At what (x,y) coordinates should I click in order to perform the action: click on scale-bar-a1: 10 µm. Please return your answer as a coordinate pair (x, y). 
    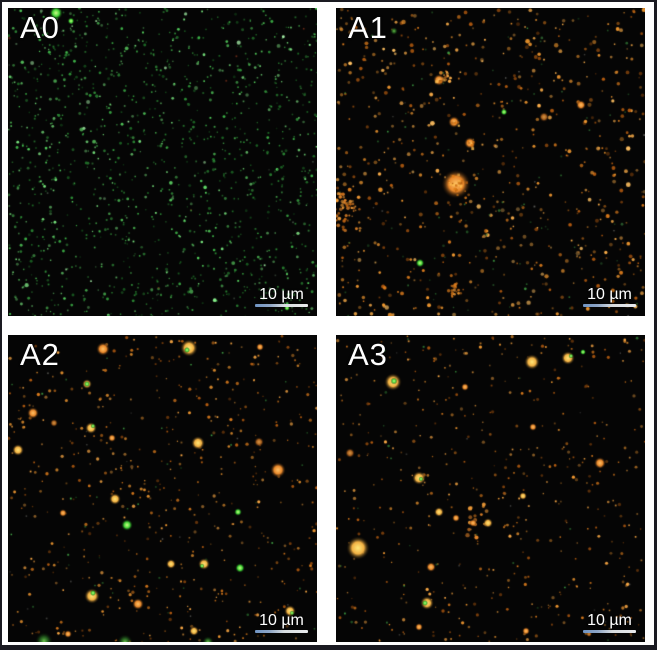
    Looking at the image, I should click on (609, 296).